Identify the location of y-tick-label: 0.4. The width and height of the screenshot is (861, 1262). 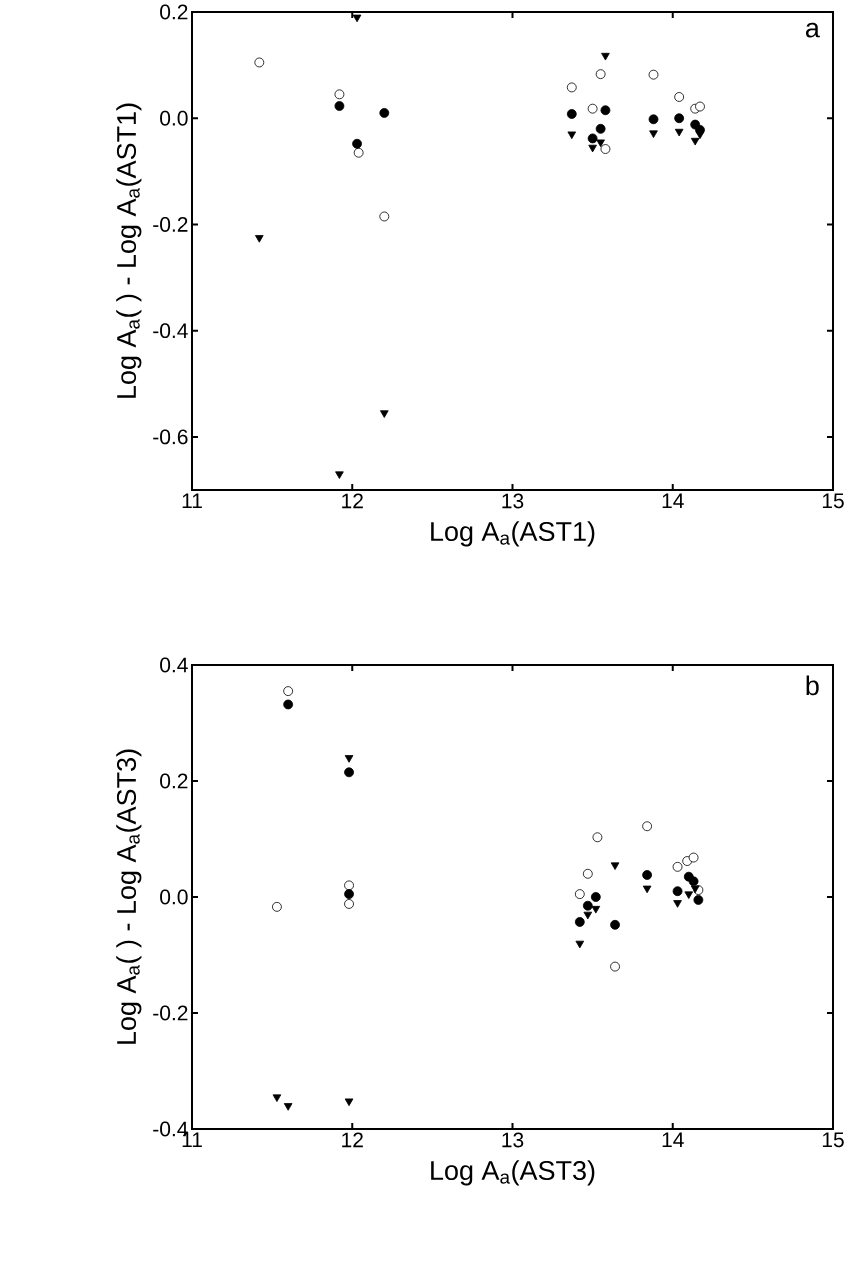
(174, 665).